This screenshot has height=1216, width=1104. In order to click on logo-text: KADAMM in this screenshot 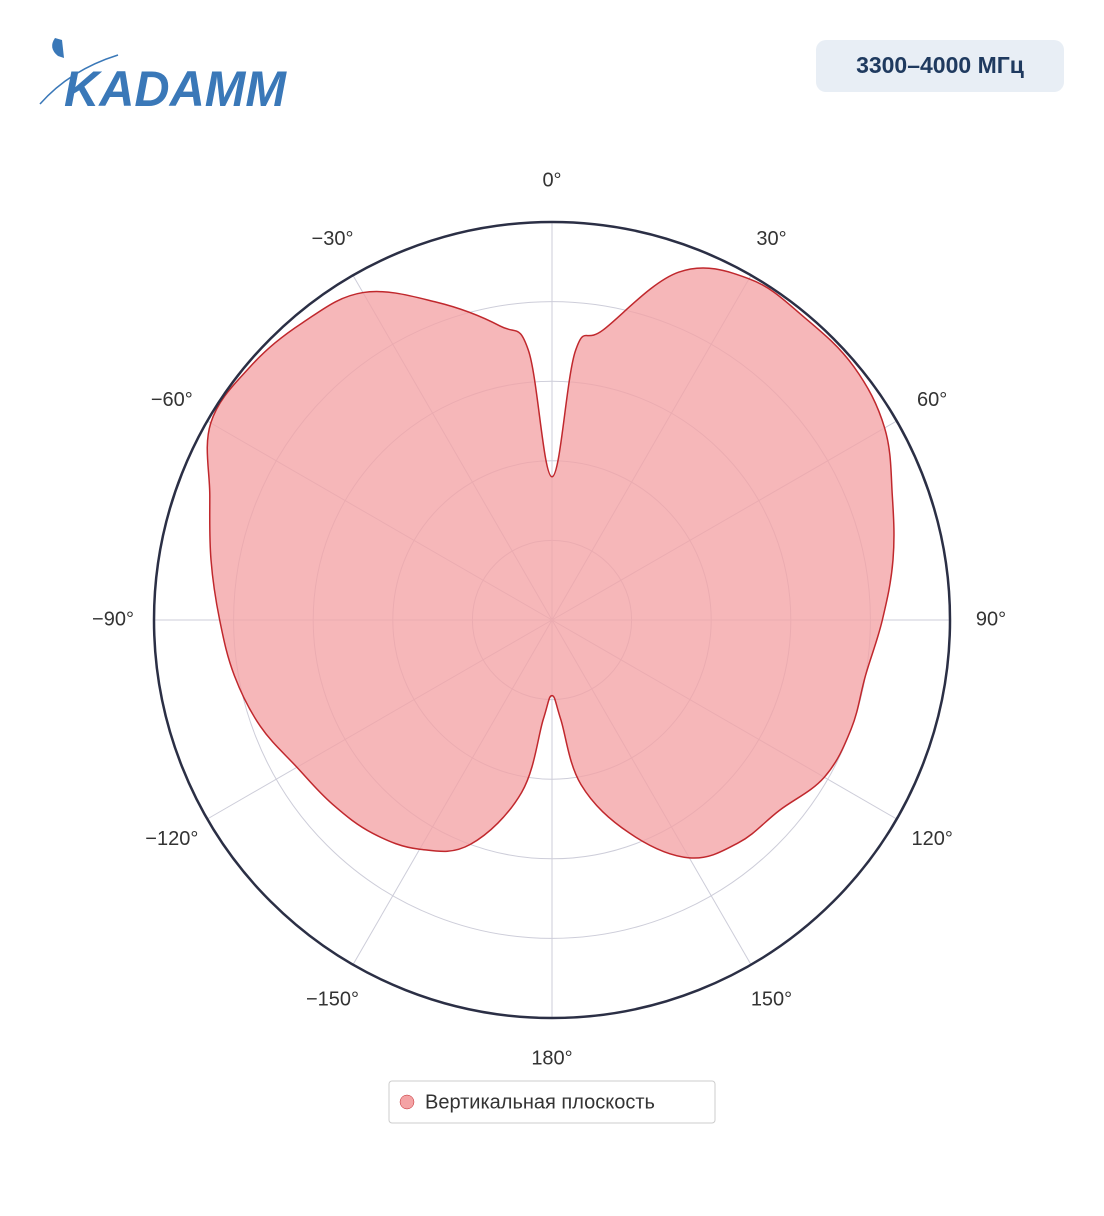, I will do `click(175, 89)`.